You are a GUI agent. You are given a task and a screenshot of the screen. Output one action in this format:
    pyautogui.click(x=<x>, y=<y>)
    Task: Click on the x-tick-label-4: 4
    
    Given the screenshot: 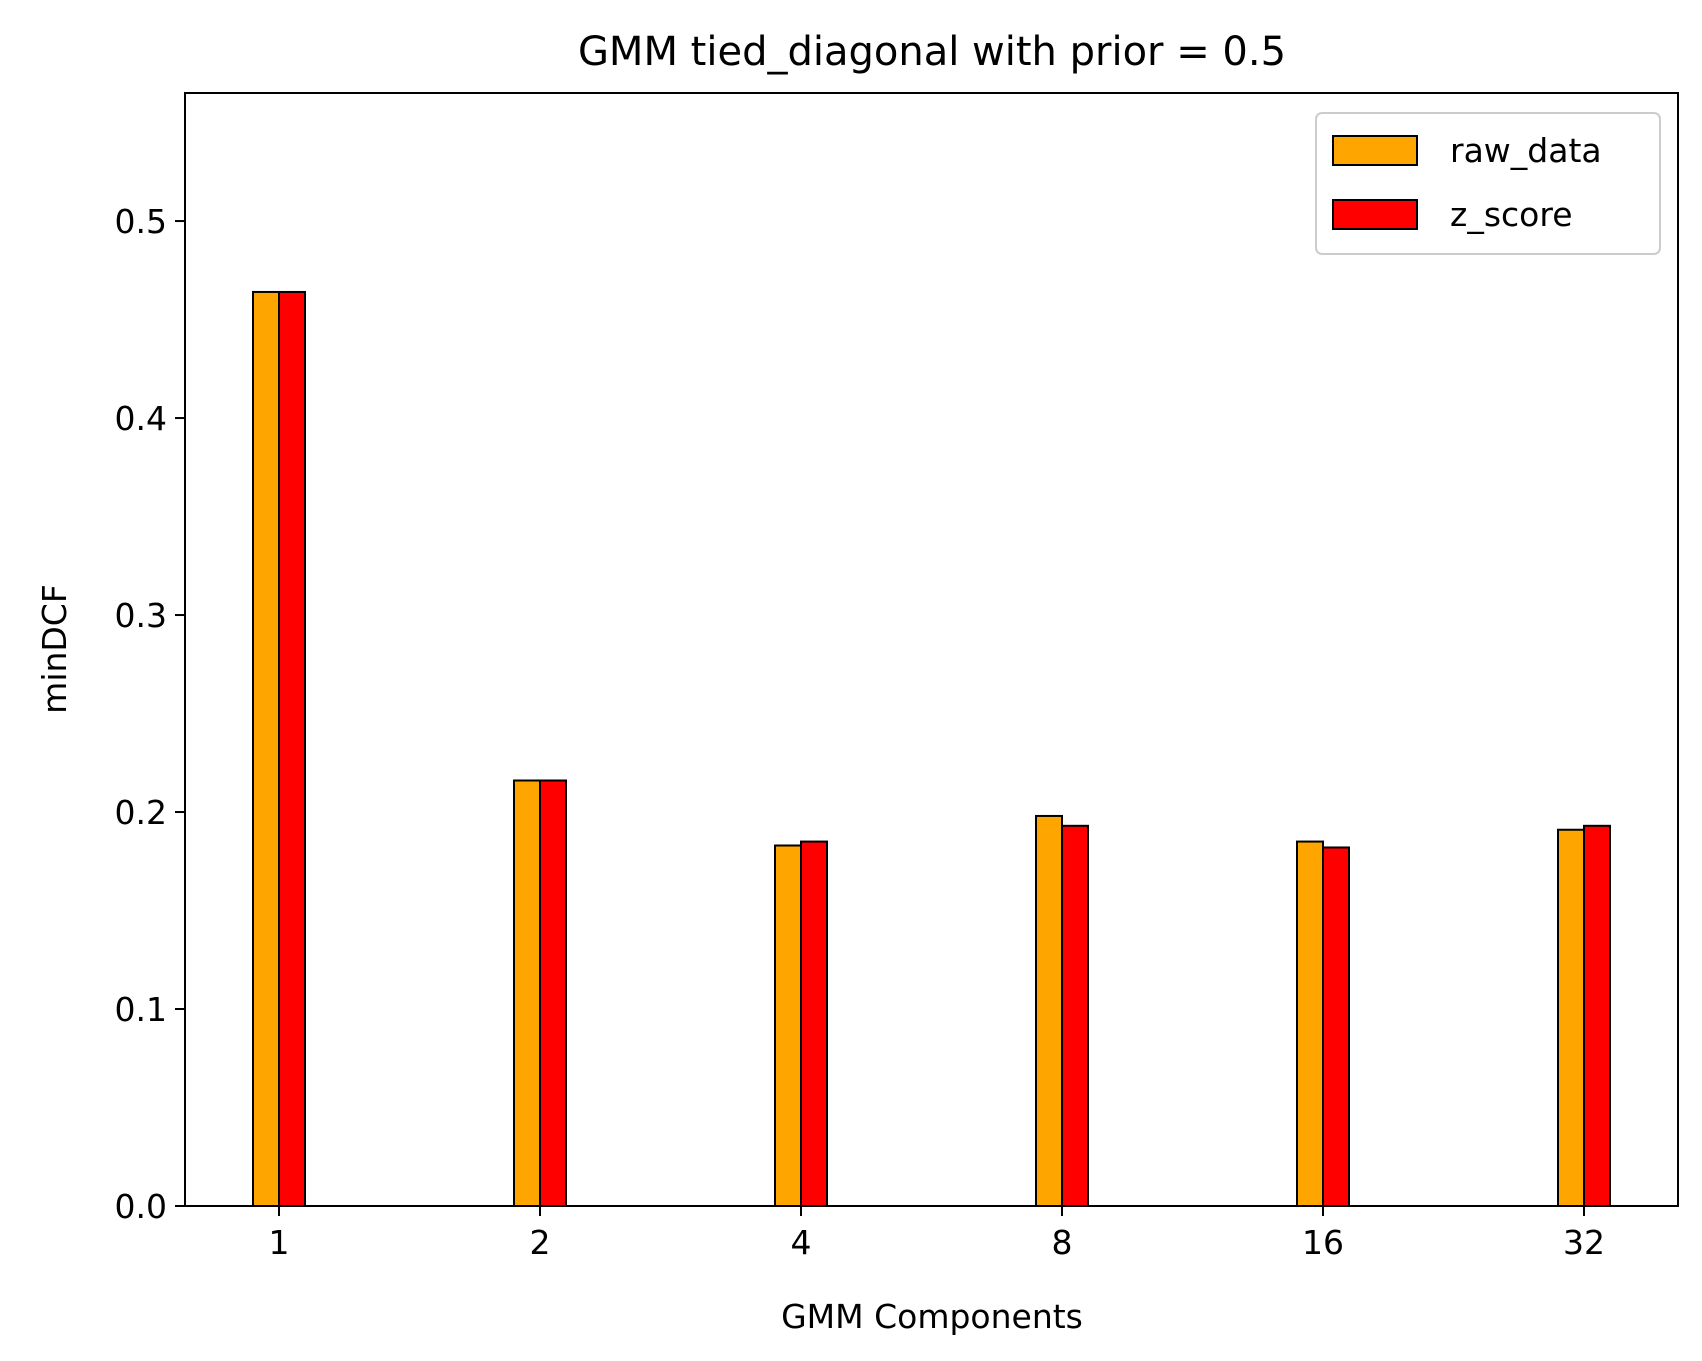 What is the action you would take?
    pyautogui.click(x=801, y=1242)
    